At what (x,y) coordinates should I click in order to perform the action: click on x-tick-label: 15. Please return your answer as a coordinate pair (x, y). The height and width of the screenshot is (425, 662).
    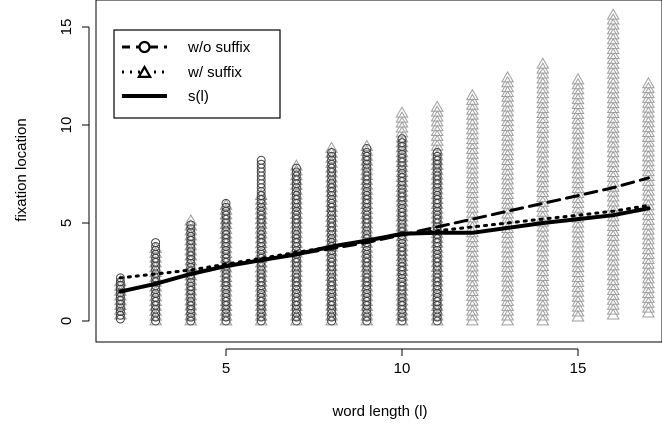
    Looking at the image, I should click on (578, 368).